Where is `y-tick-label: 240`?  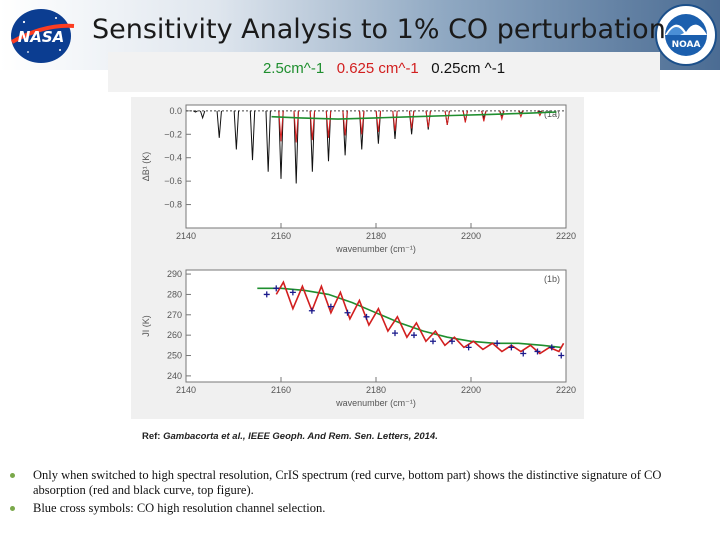
y-tick-label: 240 is located at coordinates (174, 376).